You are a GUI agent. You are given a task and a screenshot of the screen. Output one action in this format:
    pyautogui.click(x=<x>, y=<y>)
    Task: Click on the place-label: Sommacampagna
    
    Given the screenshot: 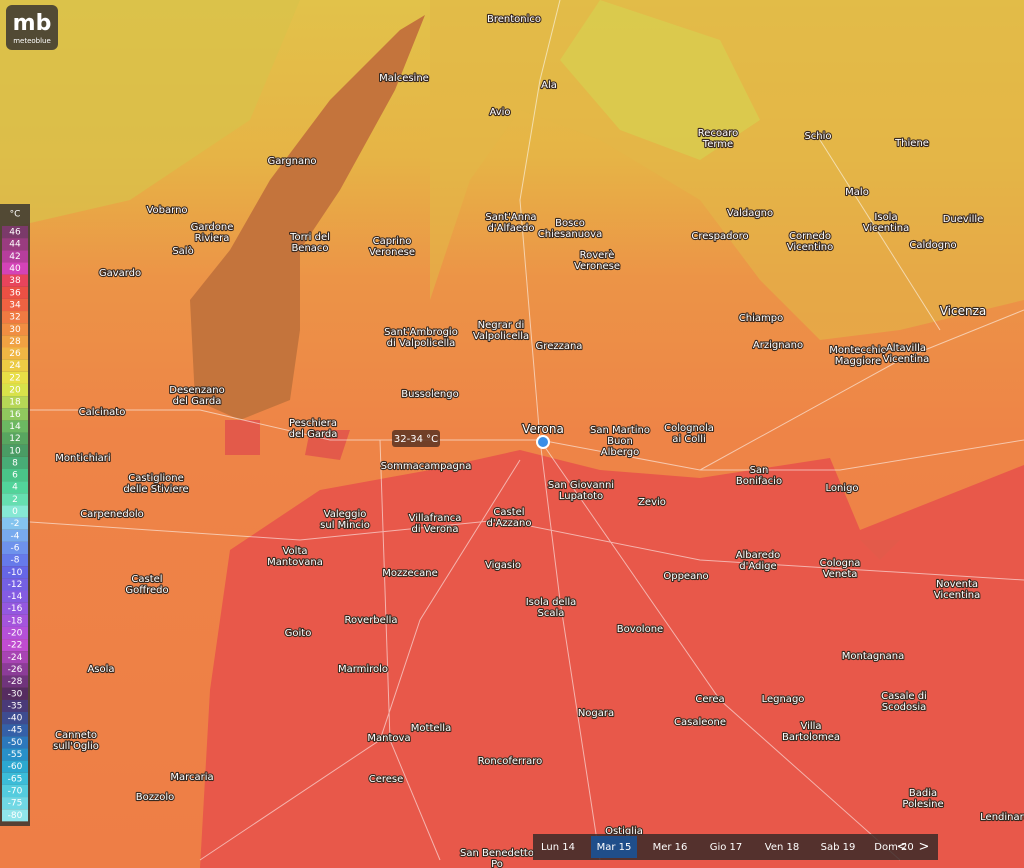 What is the action you would take?
    pyautogui.click(x=426, y=466)
    